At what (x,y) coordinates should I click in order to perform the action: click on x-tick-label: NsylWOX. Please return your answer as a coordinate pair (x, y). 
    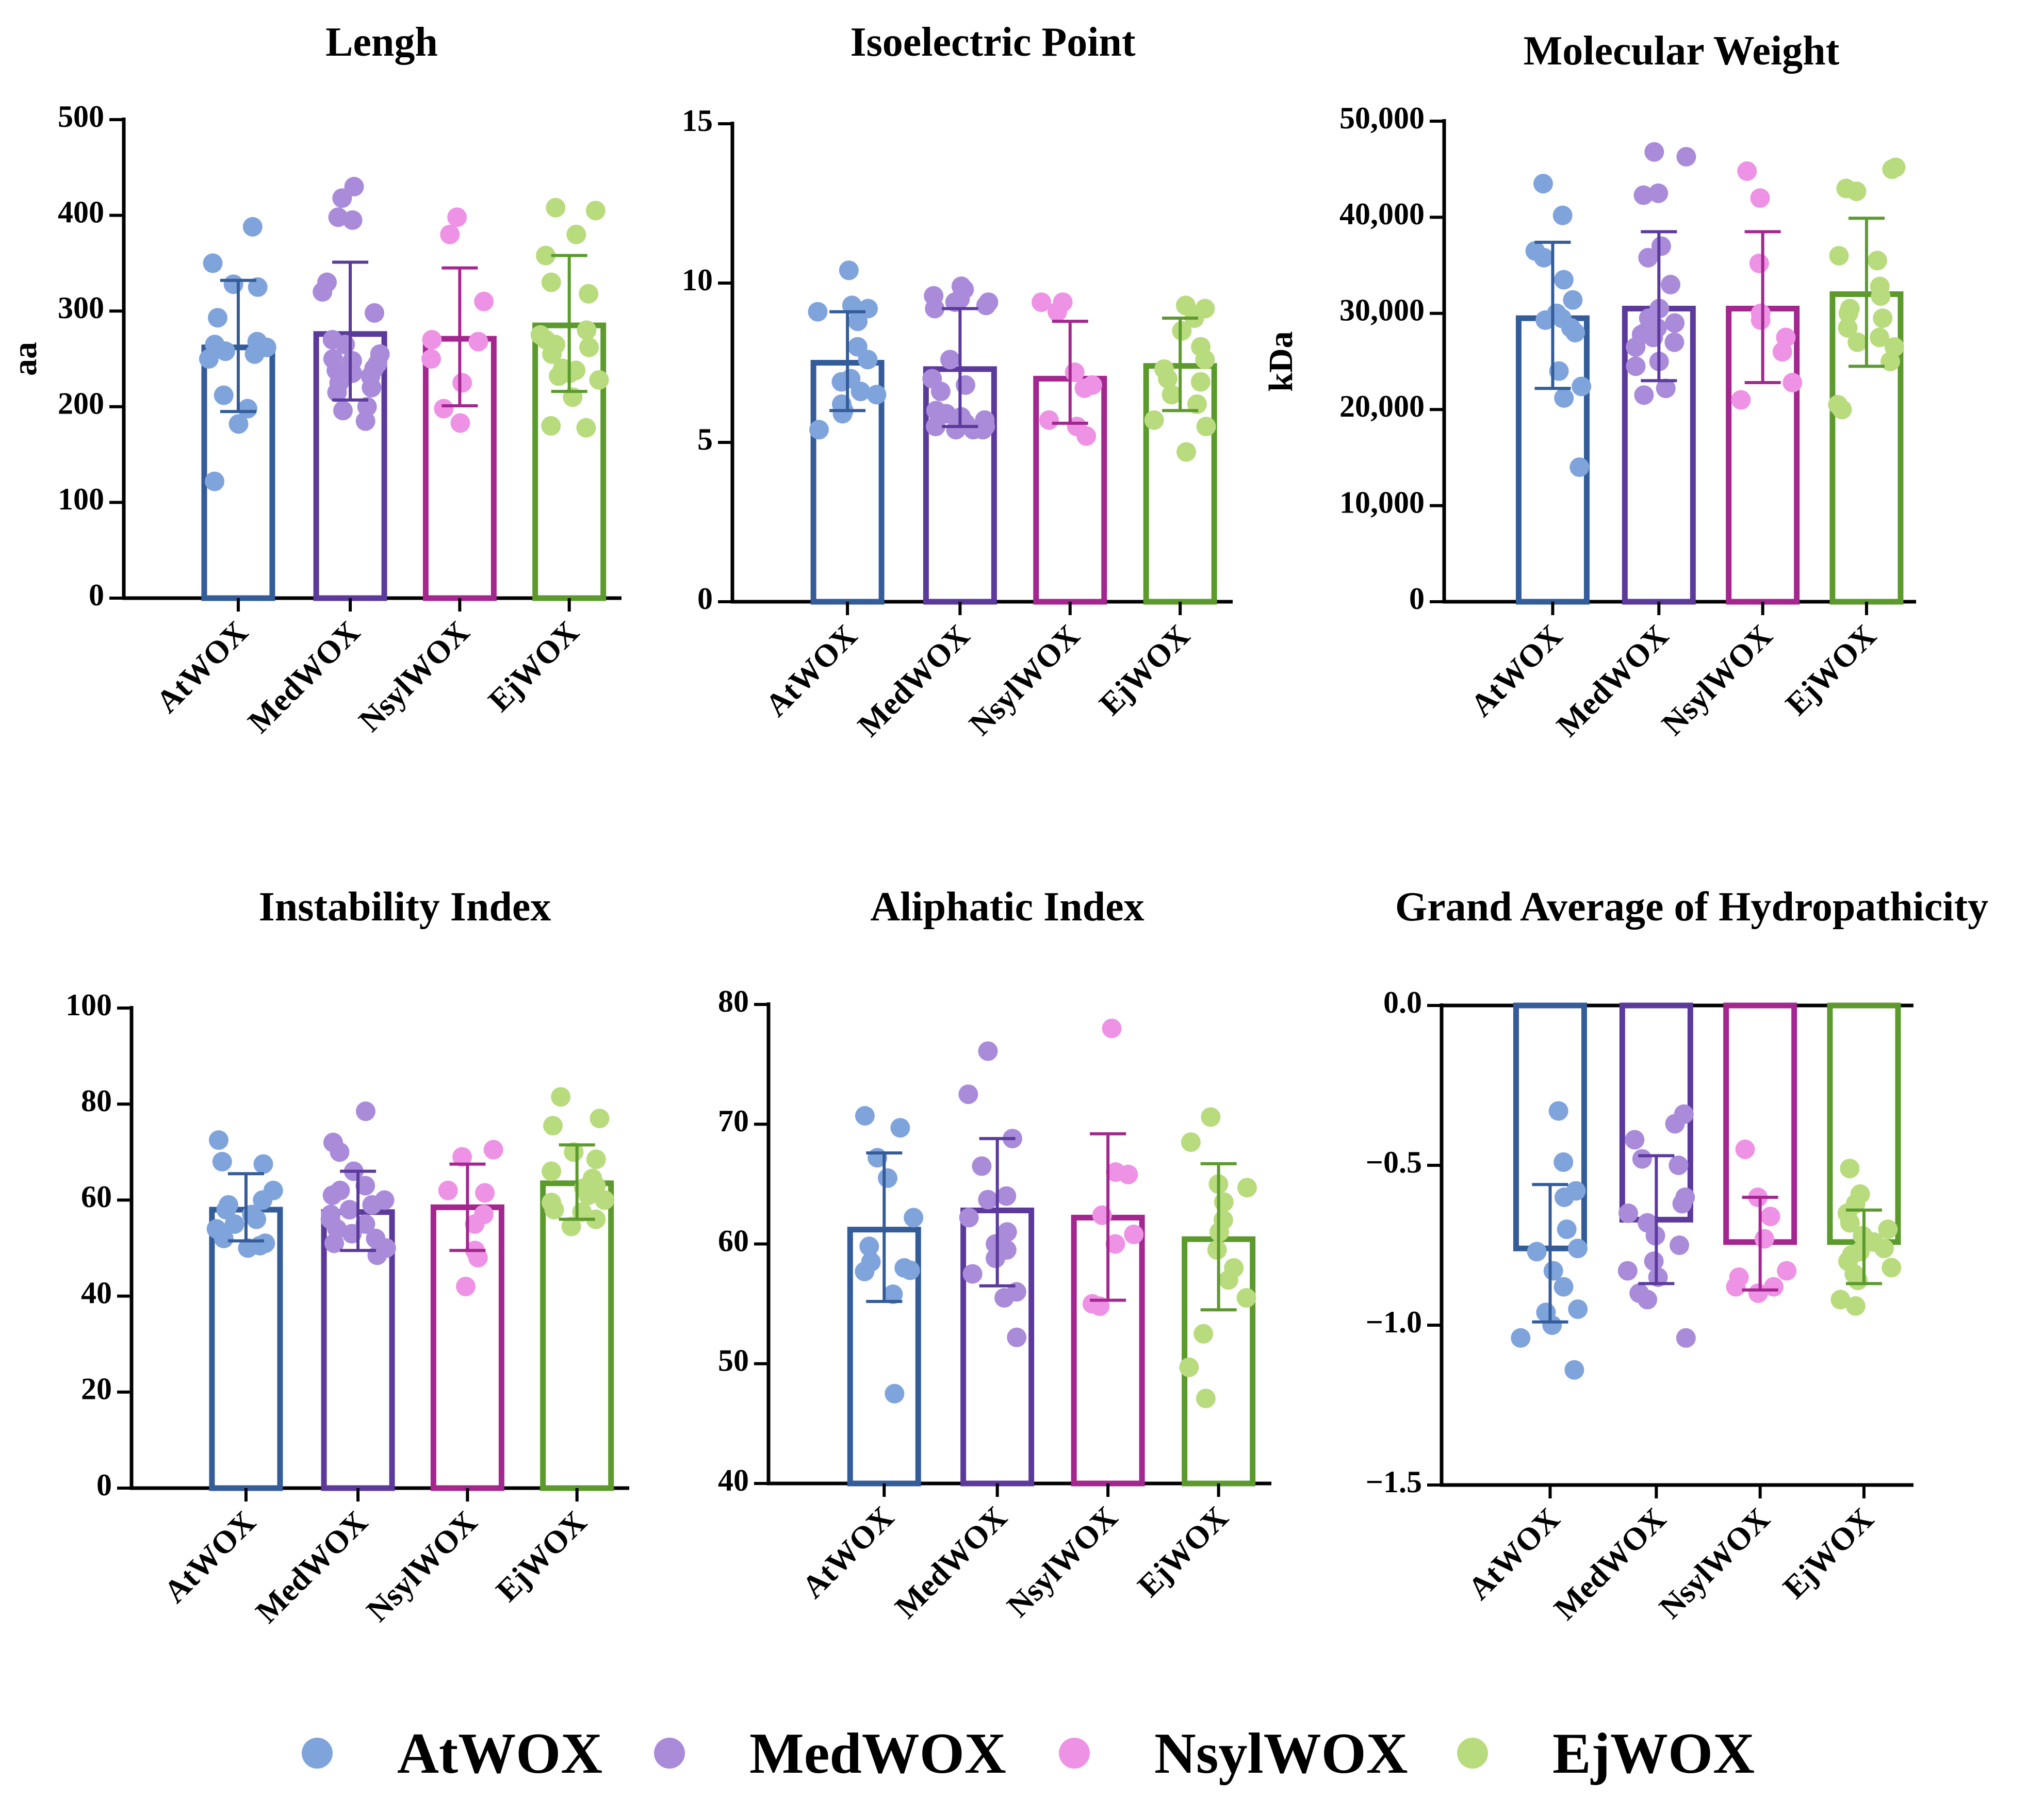
    Looking at the image, I should click on (422, 1567).